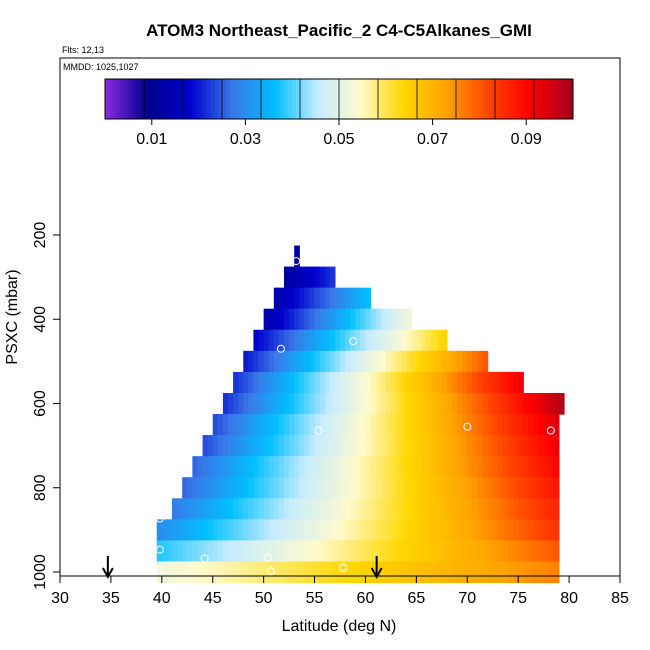 The height and width of the screenshot is (650, 650). What do you see at coordinates (40, 403) in the screenshot?
I see `y-tick-label: 600` at bounding box center [40, 403].